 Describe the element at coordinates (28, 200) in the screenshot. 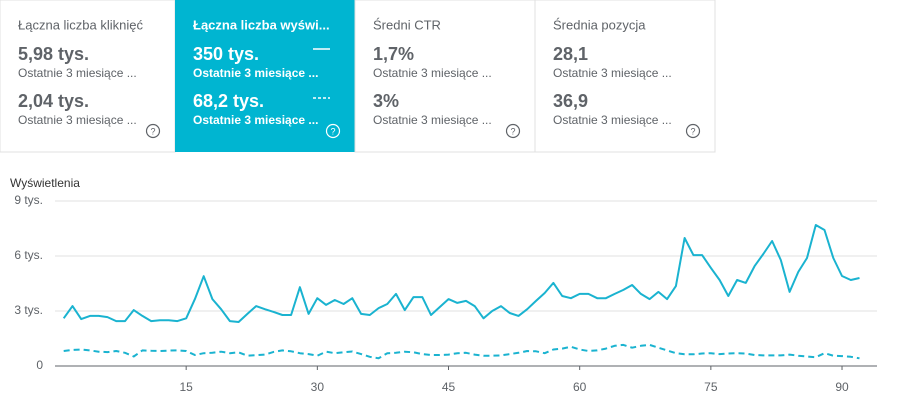

I see `y-tick-label: 9 tys.` at that location.